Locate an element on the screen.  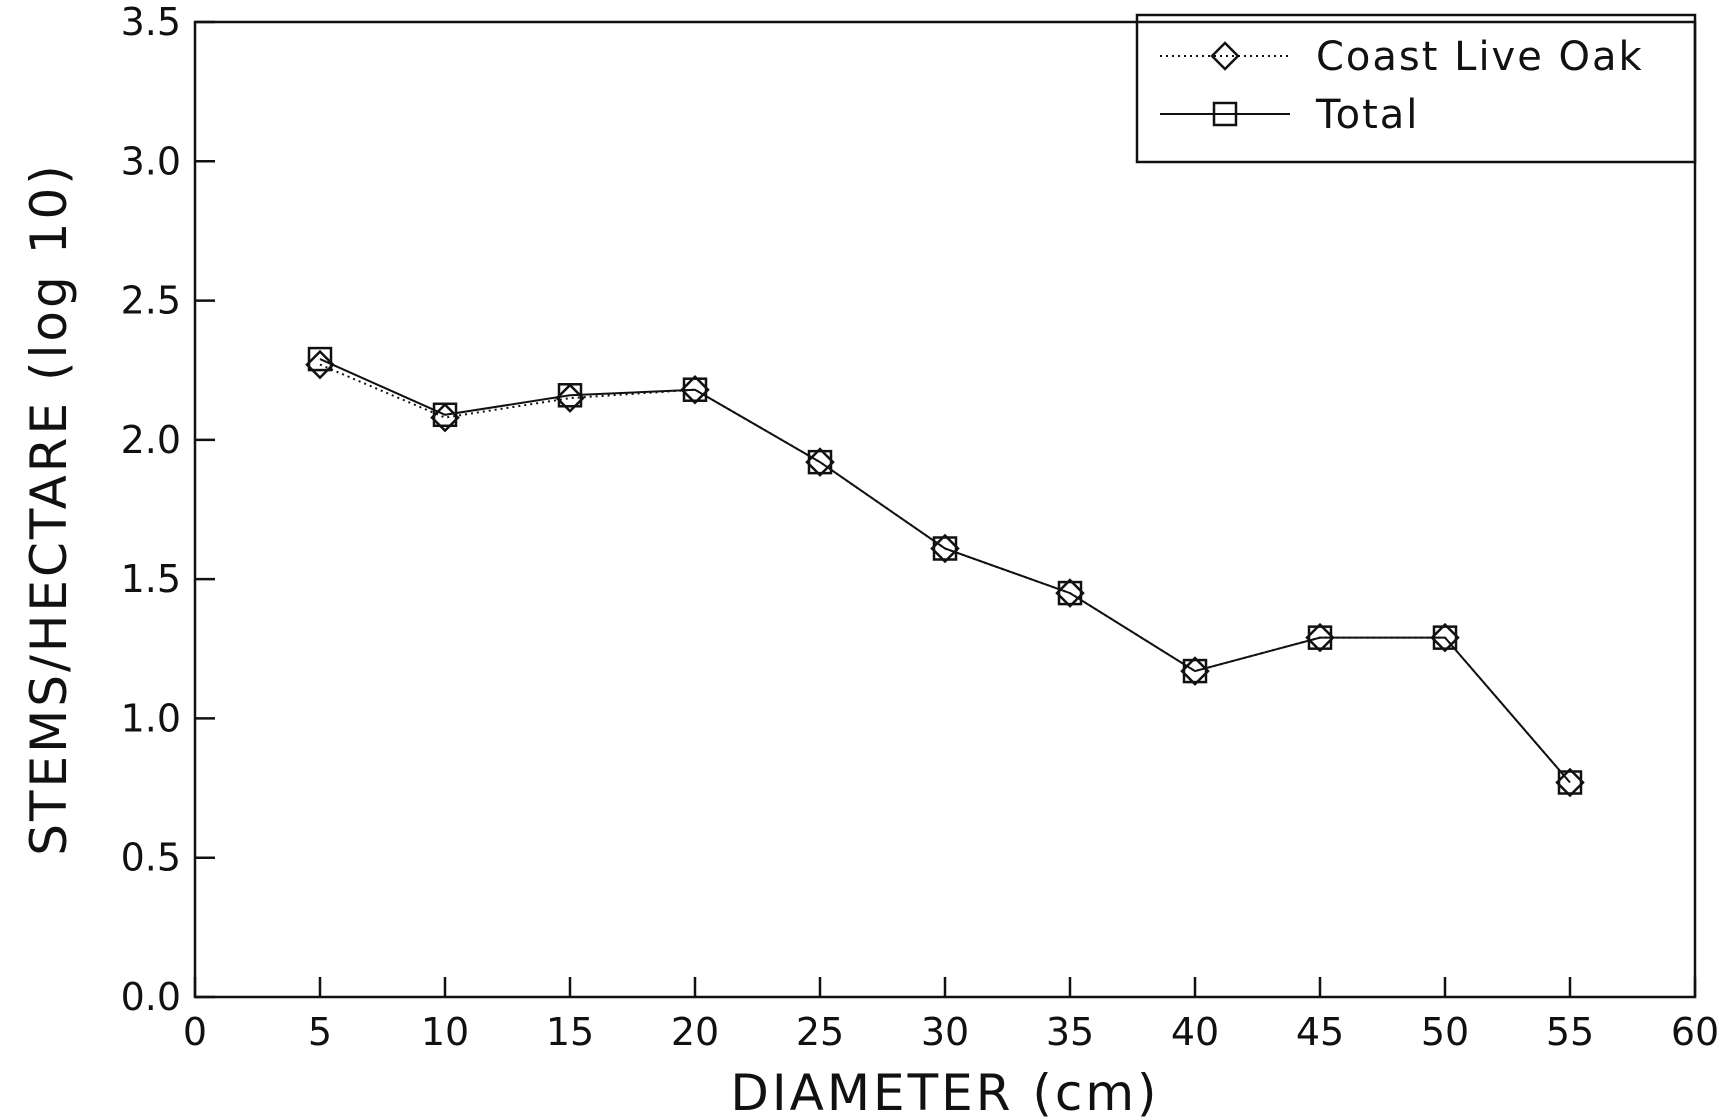
x-tick-label: 55 is located at coordinates (1570, 1032).